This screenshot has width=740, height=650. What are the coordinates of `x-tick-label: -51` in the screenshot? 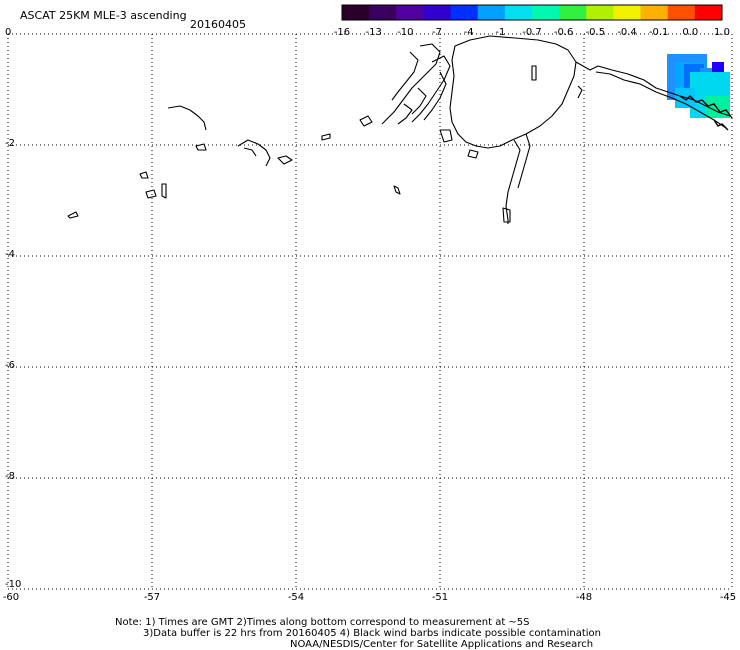 It's located at (440, 597).